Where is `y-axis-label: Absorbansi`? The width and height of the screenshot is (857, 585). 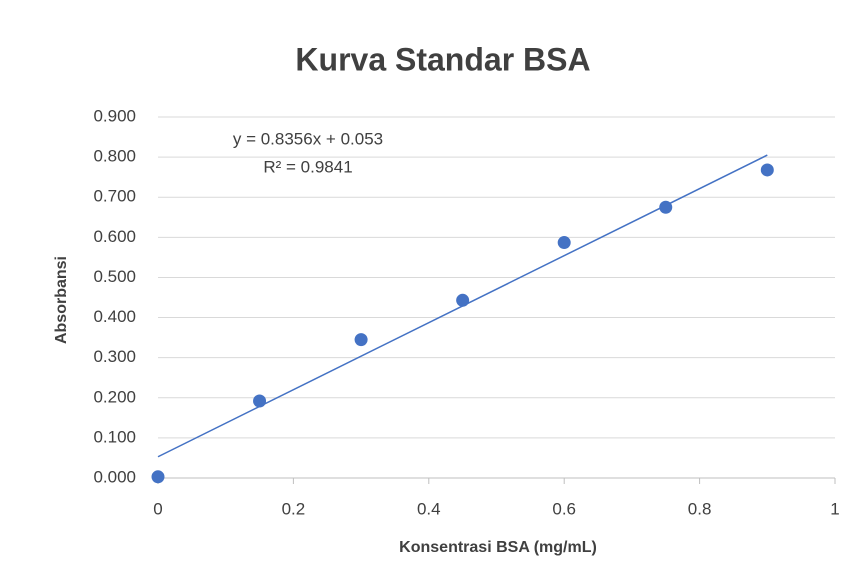 y-axis-label: Absorbansi is located at coordinates (61, 300).